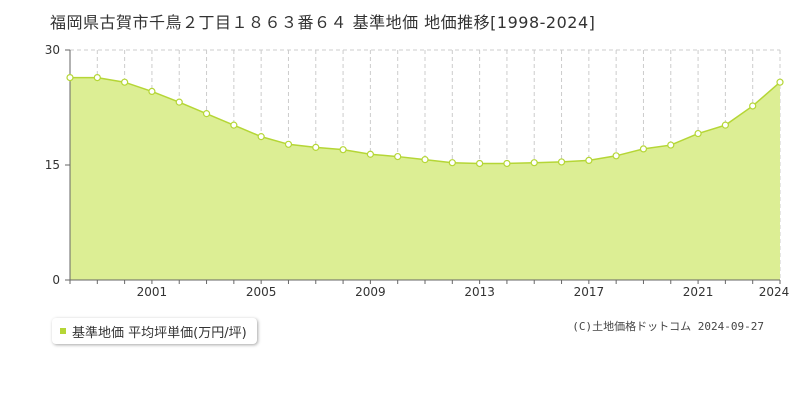 The height and width of the screenshot is (400, 800). Describe the element at coordinates (261, 292) in the screenshot. I see `x-tick-label: 2005` at that location.